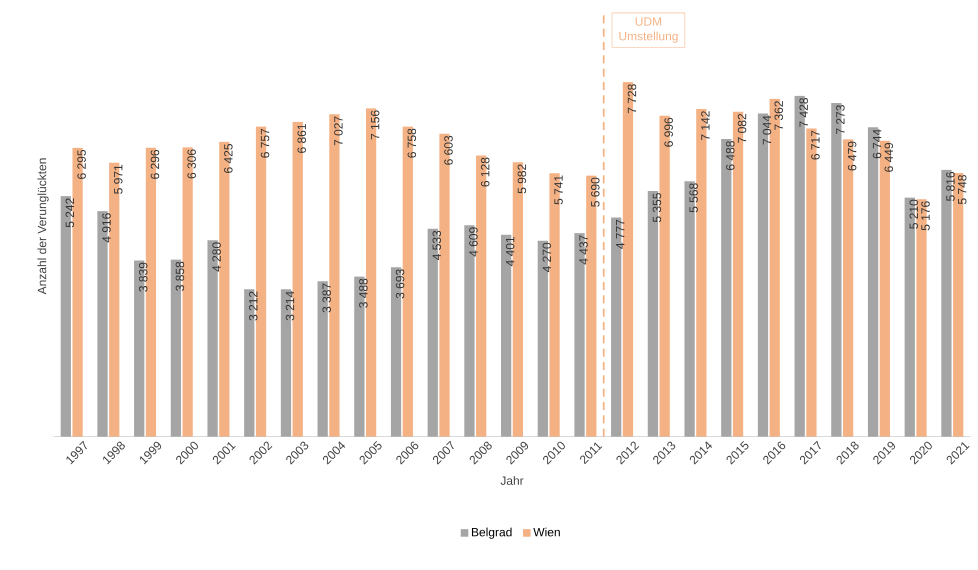 The image size is (978, 570). I want to click on data-label: 6 295, so click(81, 164).